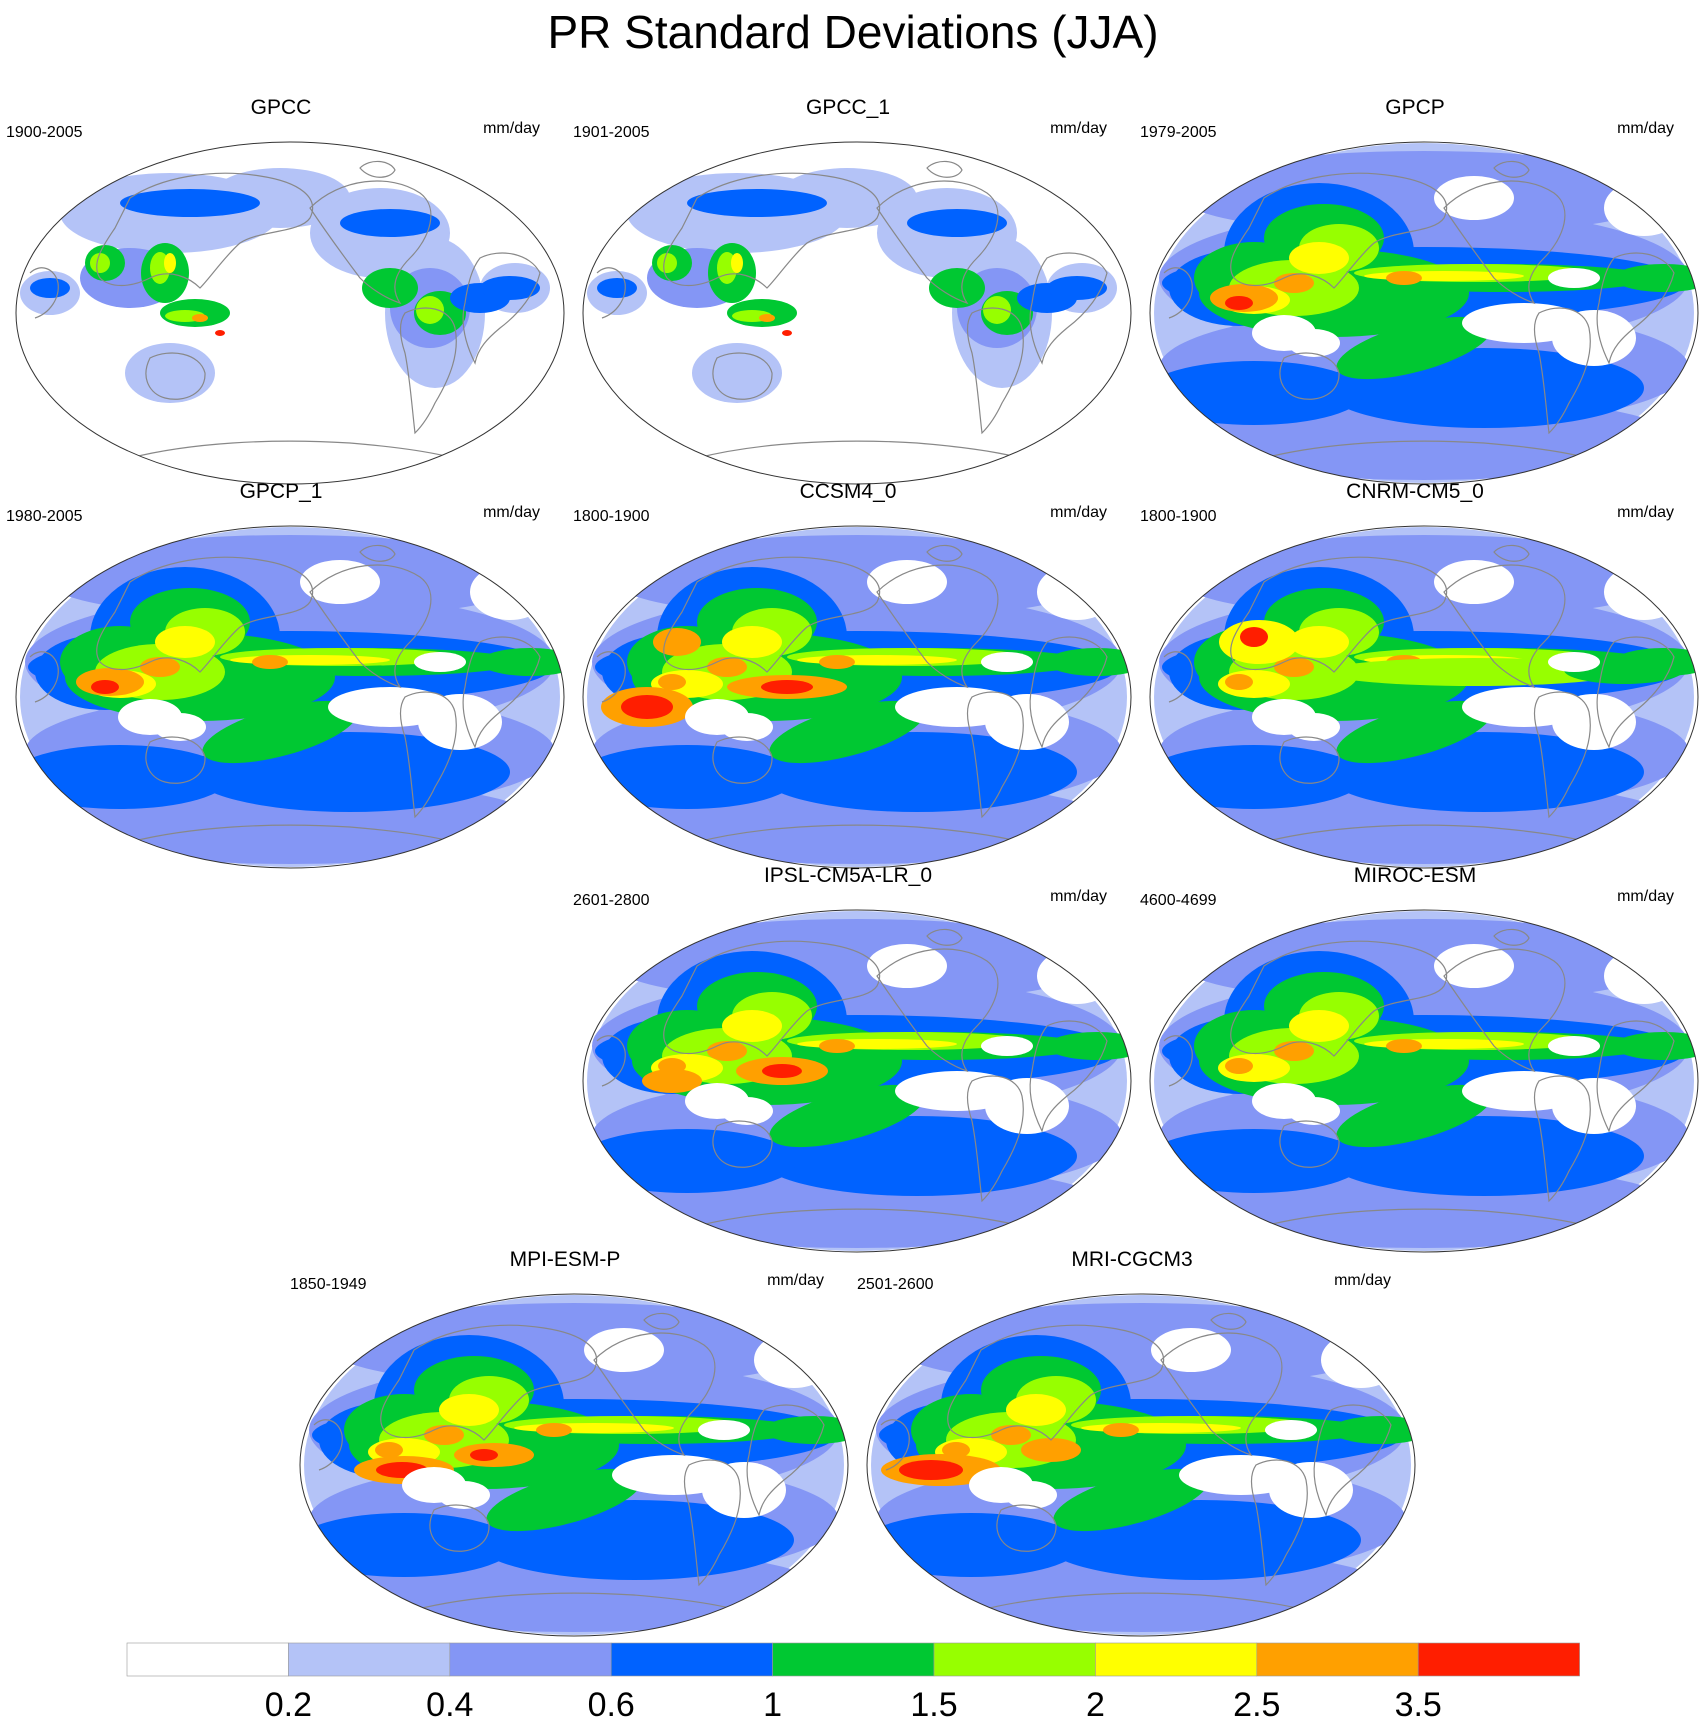 The image size is (1706, 1727). I want to click on panel-title: MRI-CGCM3, so click(1132, 1259).